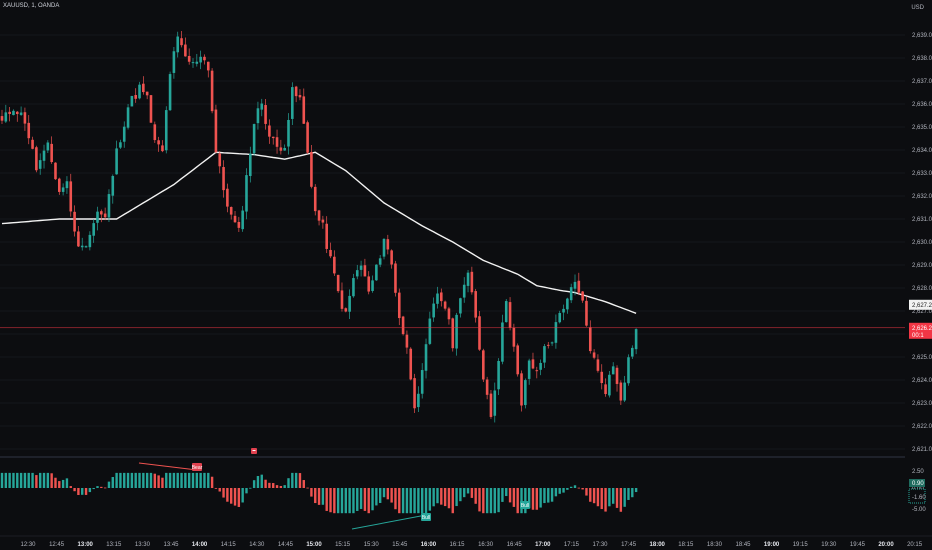  Describe the element at coordinates (343, 545) in the screenshot. I see `time-tick: 15:15` at that location.